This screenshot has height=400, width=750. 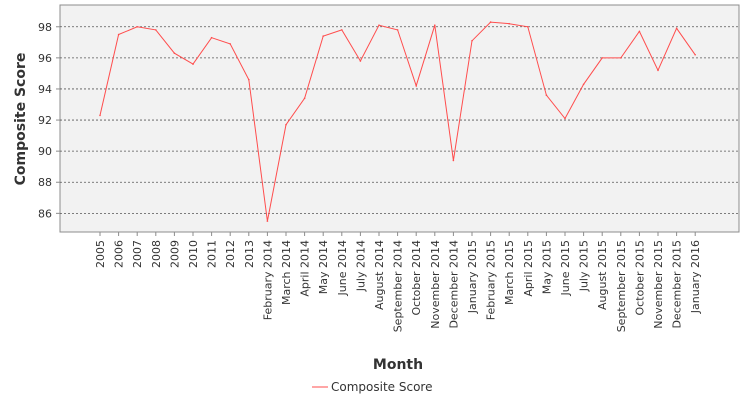 What do you see at coordinates (398, 286) in the screenshot?
I see `x-tick-label-september-2014: September 2014` at bounding box center [398, 286].